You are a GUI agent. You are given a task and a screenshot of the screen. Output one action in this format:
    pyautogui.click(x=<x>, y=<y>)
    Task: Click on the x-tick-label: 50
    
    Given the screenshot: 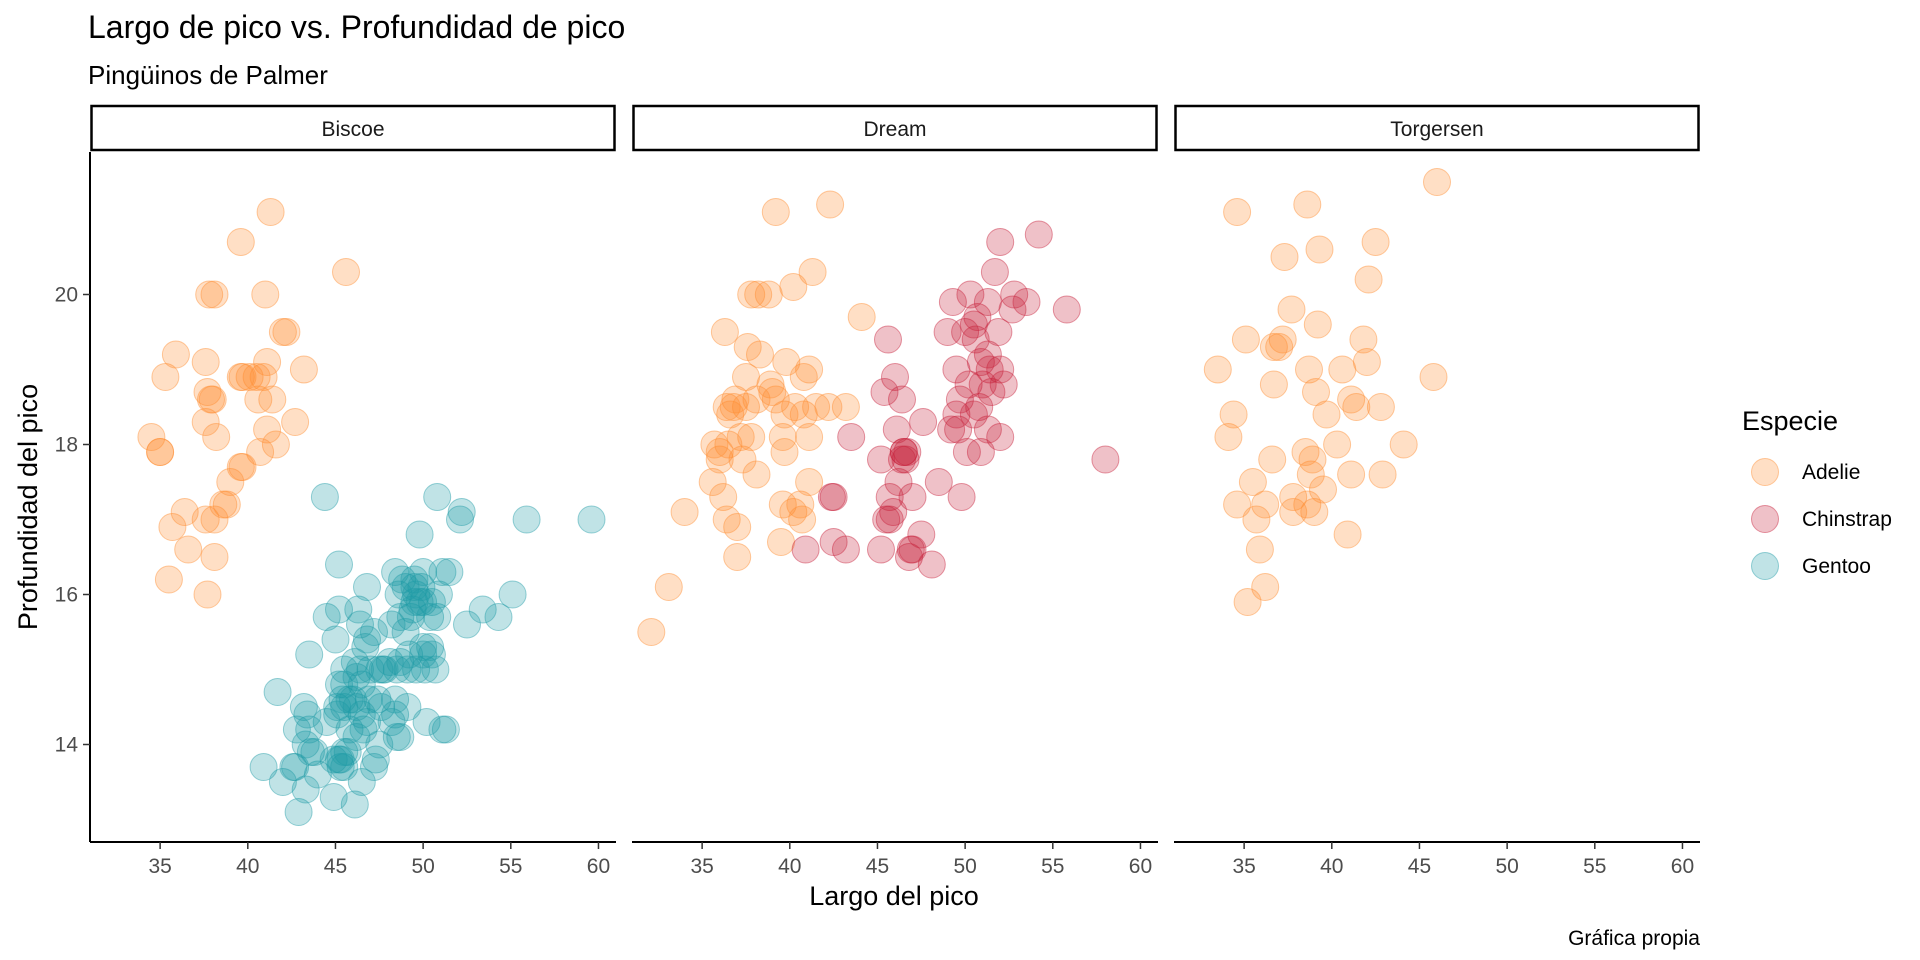 What is the action you would take?
    pyautogui.click(x=422, y=866)
    